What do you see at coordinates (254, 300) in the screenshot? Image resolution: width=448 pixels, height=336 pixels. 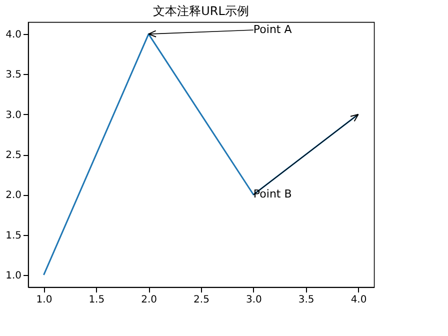 I see `x-tick-label: 3.0` at bounding box center [254, 300].